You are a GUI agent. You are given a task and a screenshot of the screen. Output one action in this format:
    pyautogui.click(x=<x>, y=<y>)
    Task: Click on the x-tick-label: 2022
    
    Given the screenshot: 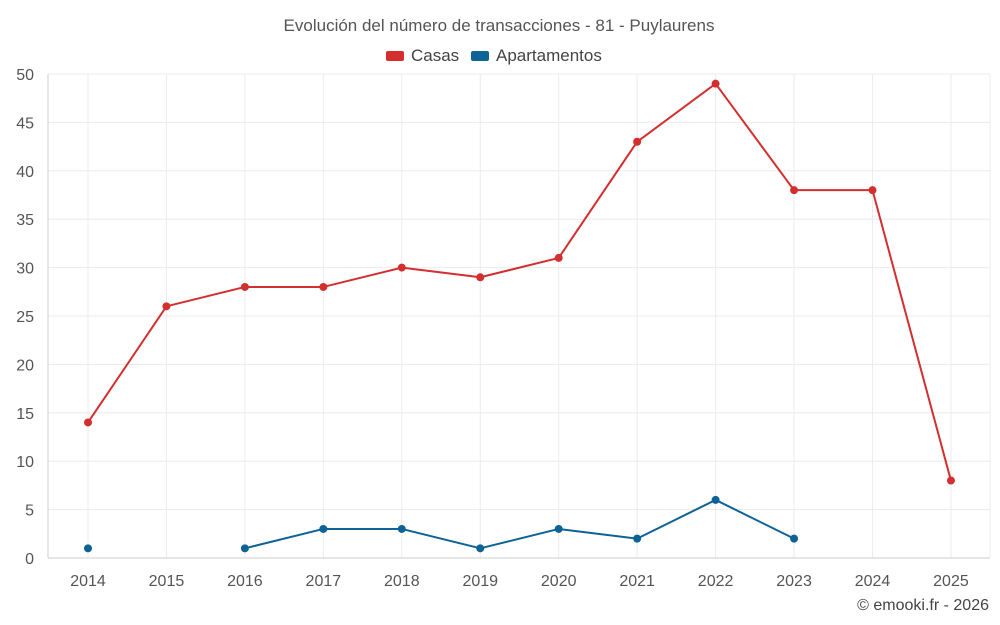 What is the action you would take?
    pyautogui.click(x=716, y=581)
    